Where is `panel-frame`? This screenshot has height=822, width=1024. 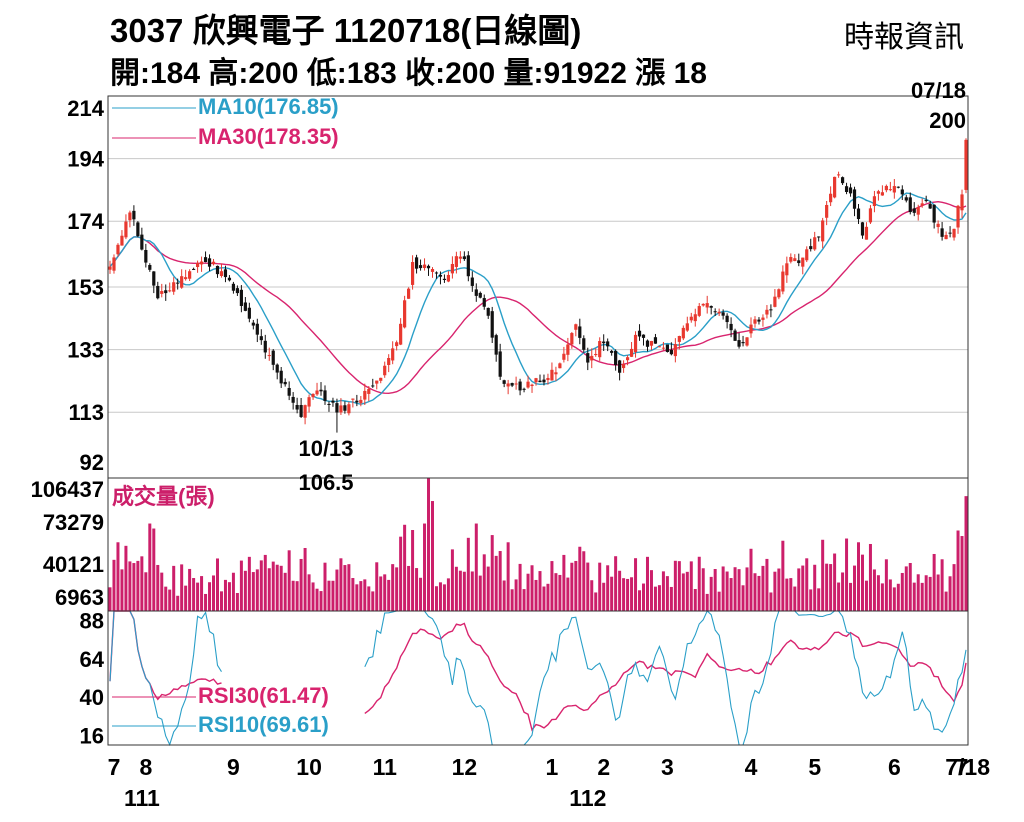
panel-frame is located at coordinates (538, 678).